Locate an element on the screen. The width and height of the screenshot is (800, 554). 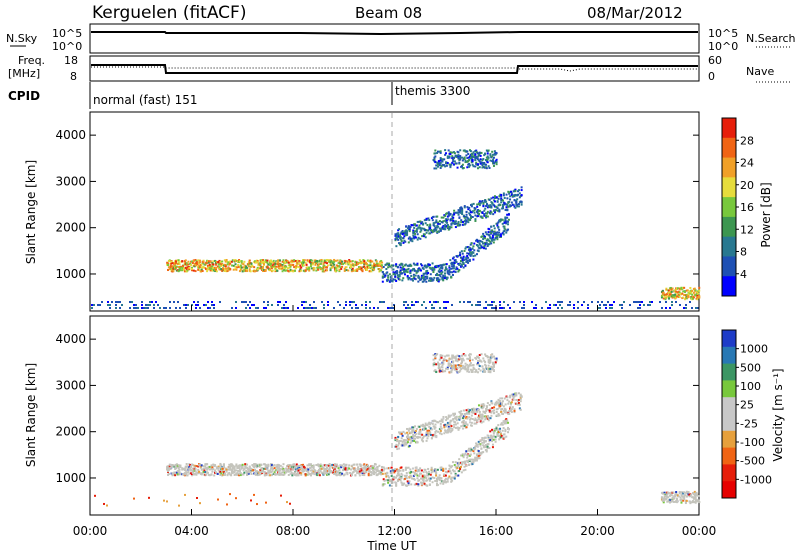
cpid-program-2: themis 3300 is located at coordinates (432, 91).